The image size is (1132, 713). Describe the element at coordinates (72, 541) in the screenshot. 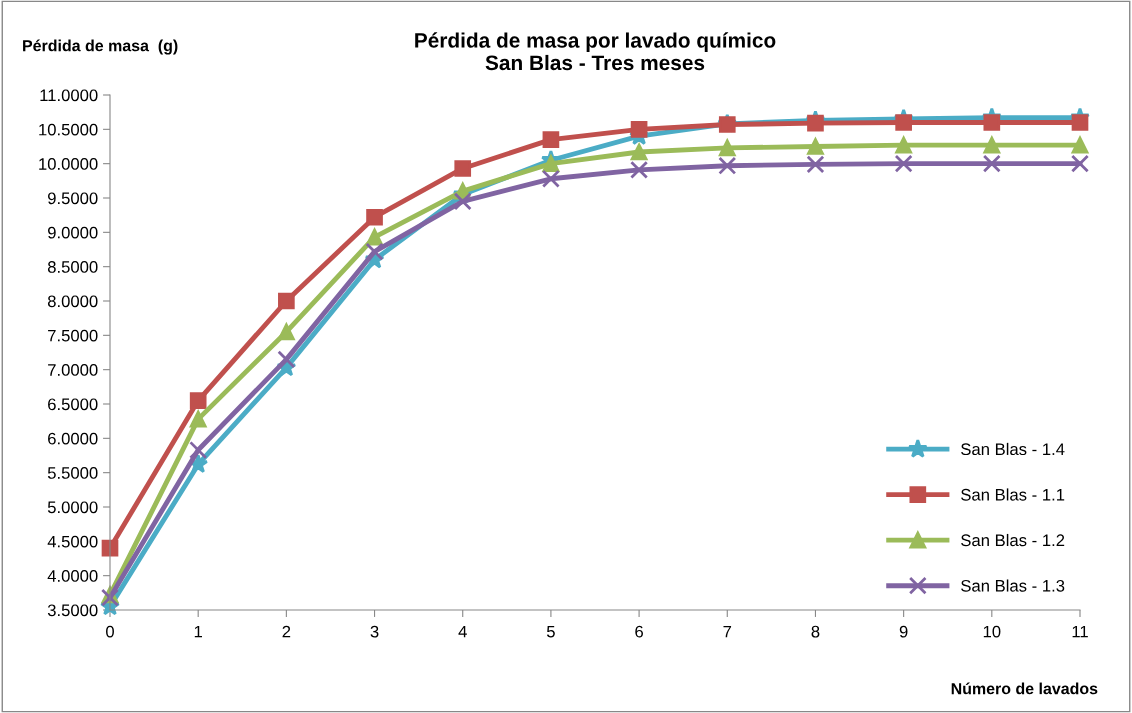

I see `y-tick-label: 4.5000` at that location.